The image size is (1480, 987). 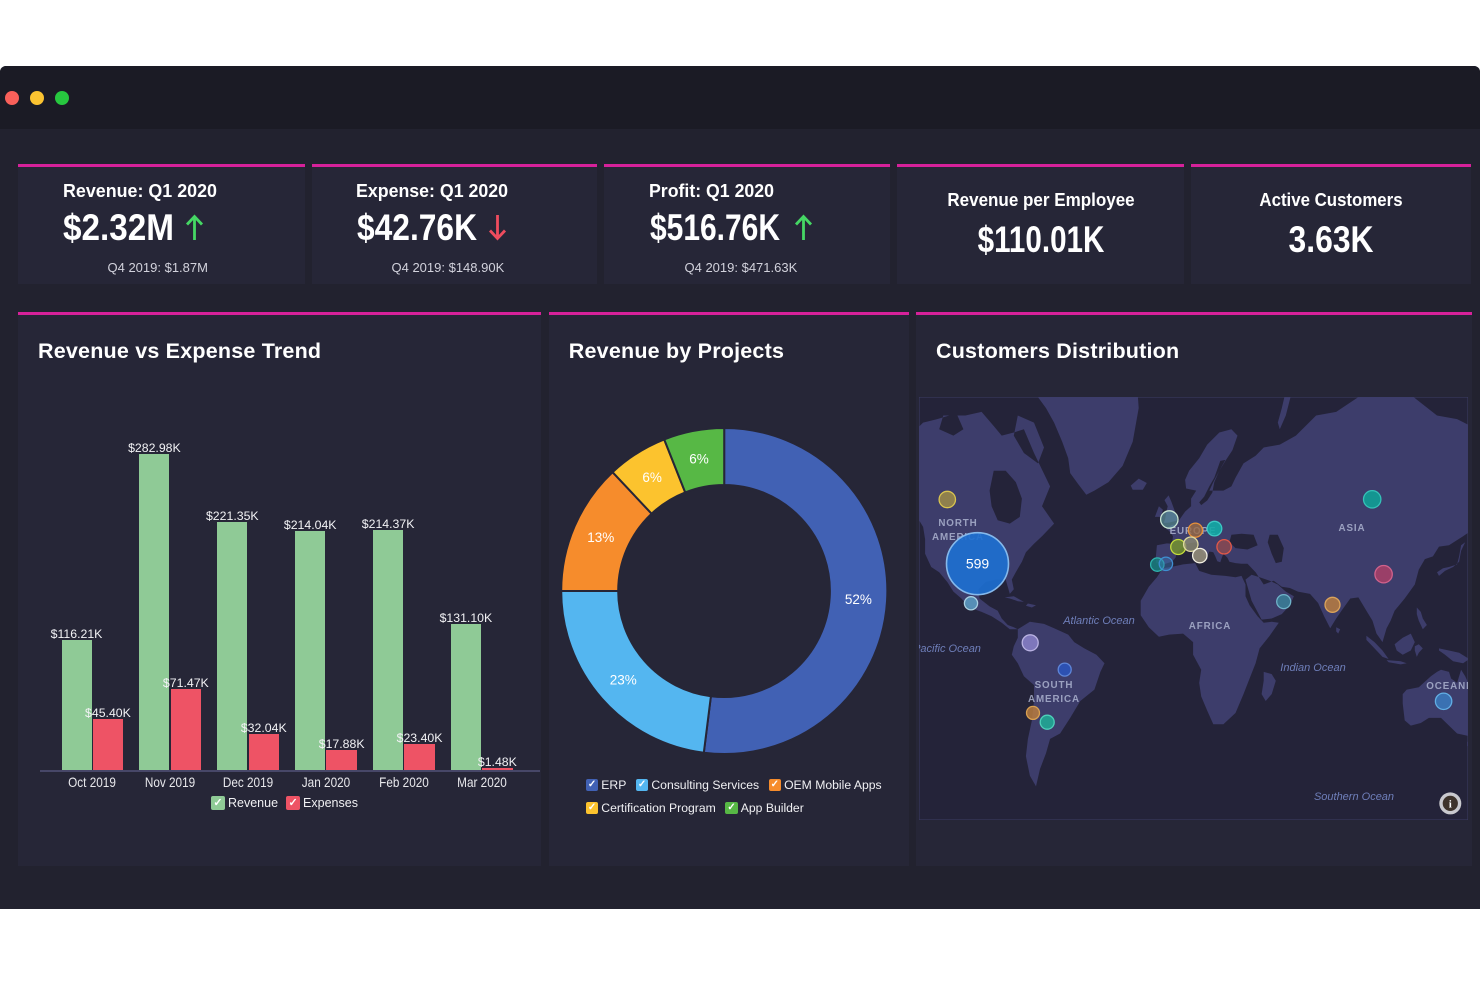 I want to click on svg-text: 23%, so click(x=623, y=679).